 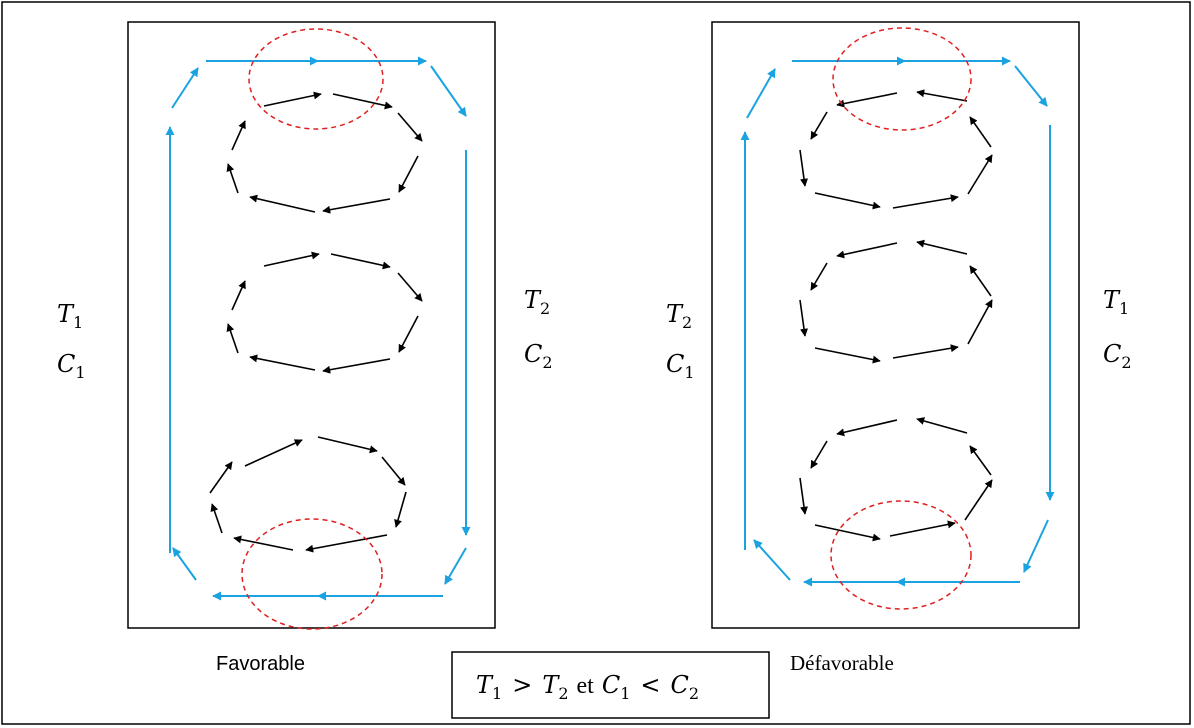 What do you see at coordinates (71, 366) in the screenshot?
I see `favorable-left-conc-label: C1` at bounding box center [71, 366].